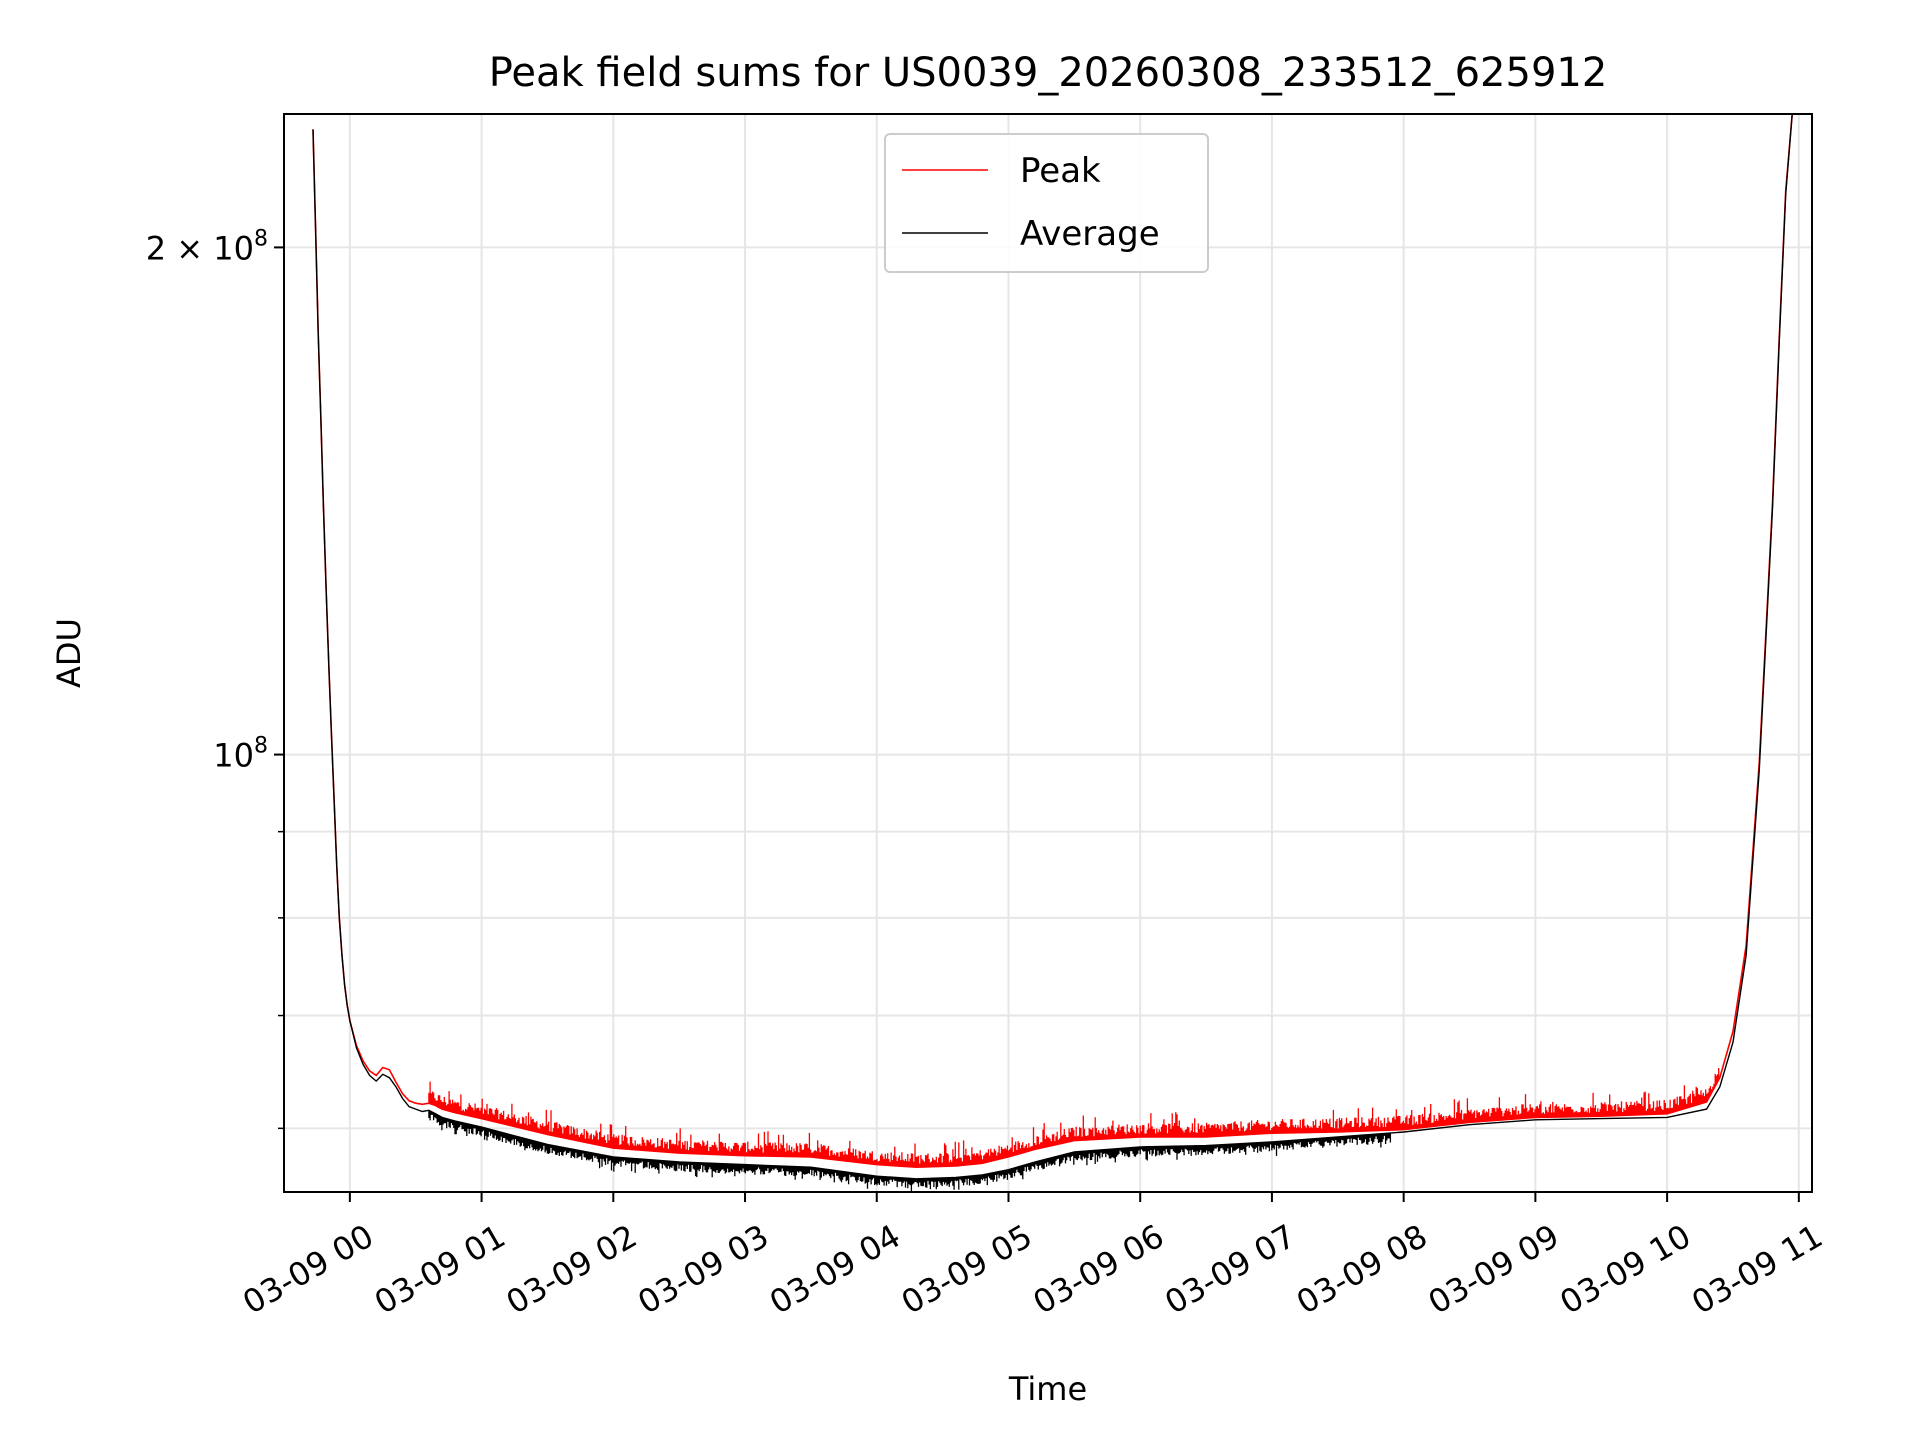 Image resolution: width=1920 pixels, height=1440 pixels. I want to click on legend-label-peak: Peak, so click(1060, 171).